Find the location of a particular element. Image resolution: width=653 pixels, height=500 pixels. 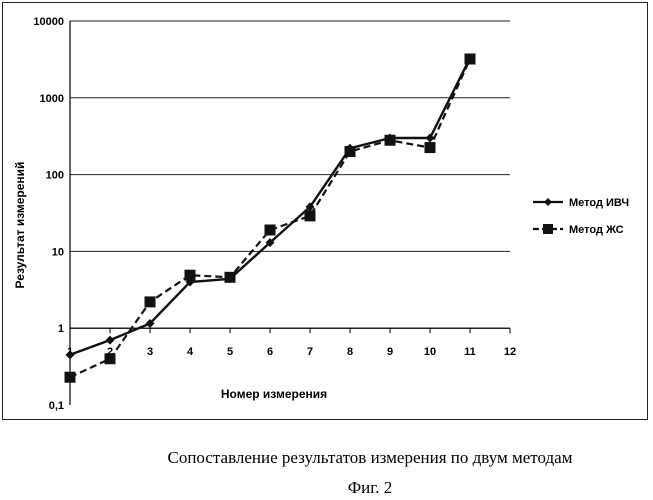

x-tick-label: 8 is located at coordinates (350, 352).